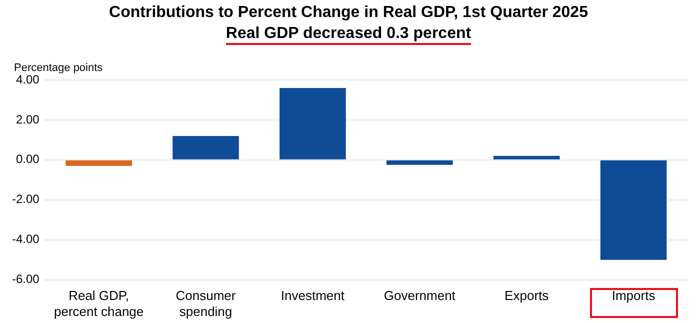 The height and width of the screenshot is (323, 697). What do you see at coordinates (527, 296) in the screenshot?
I see `x-tick-label: Exports` at bounding box center [527, 296].